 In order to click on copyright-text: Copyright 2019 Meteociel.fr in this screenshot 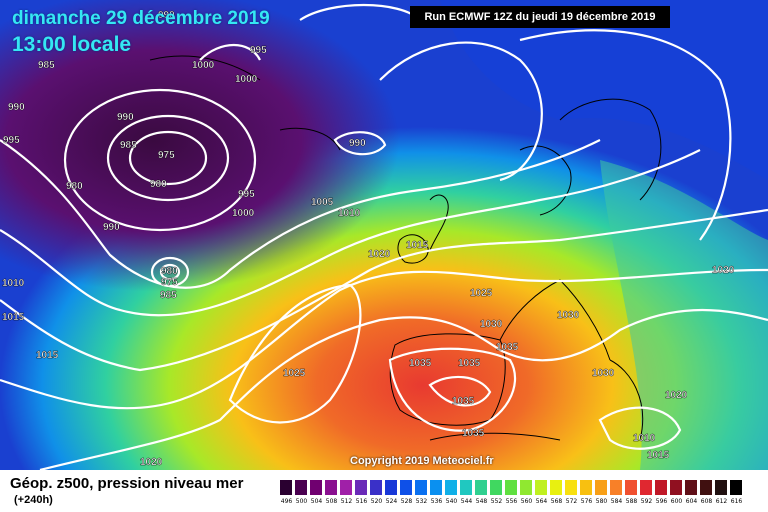, I will do `click(422, 461)`.